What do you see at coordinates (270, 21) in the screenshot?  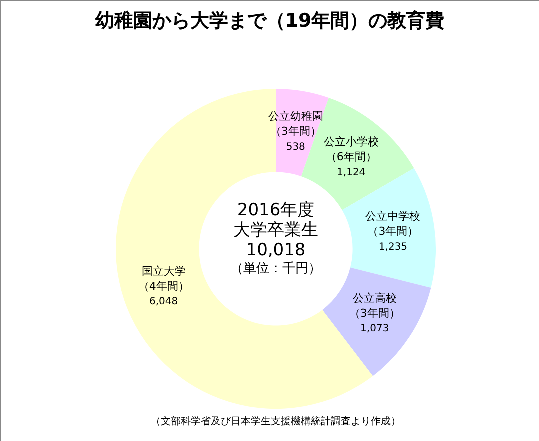 I see `chart-title: 幼稚園から大学まで（19年間）の教育費` at bounding box center [270, 21].